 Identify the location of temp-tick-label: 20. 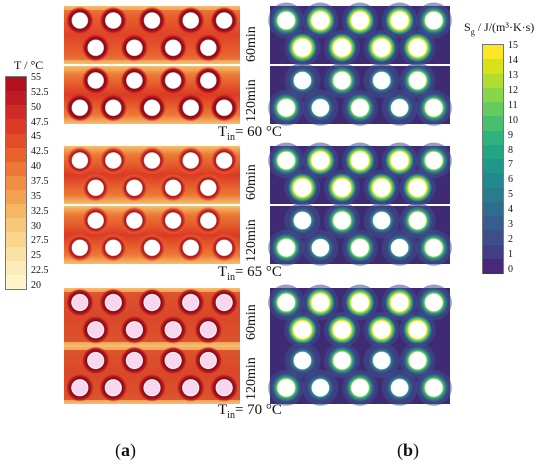
(36, 285).